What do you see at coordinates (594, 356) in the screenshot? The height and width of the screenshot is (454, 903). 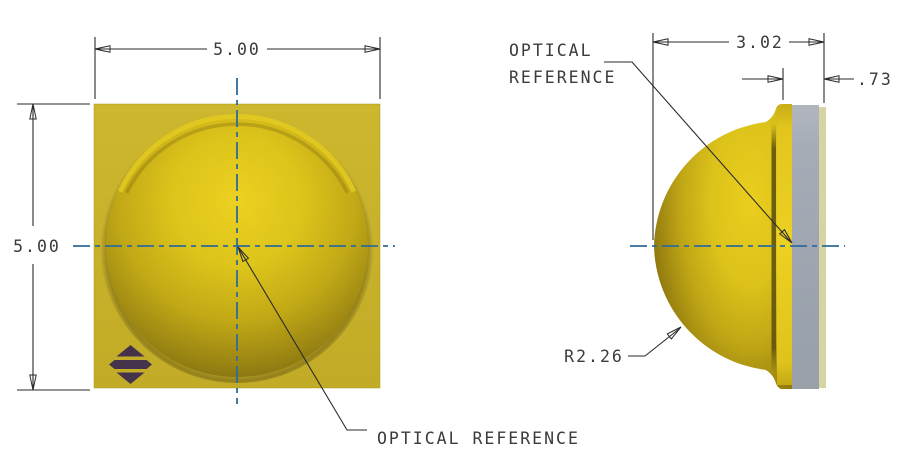 I see `dim-radius-value: R2.26` at bounding box center [594, 356].